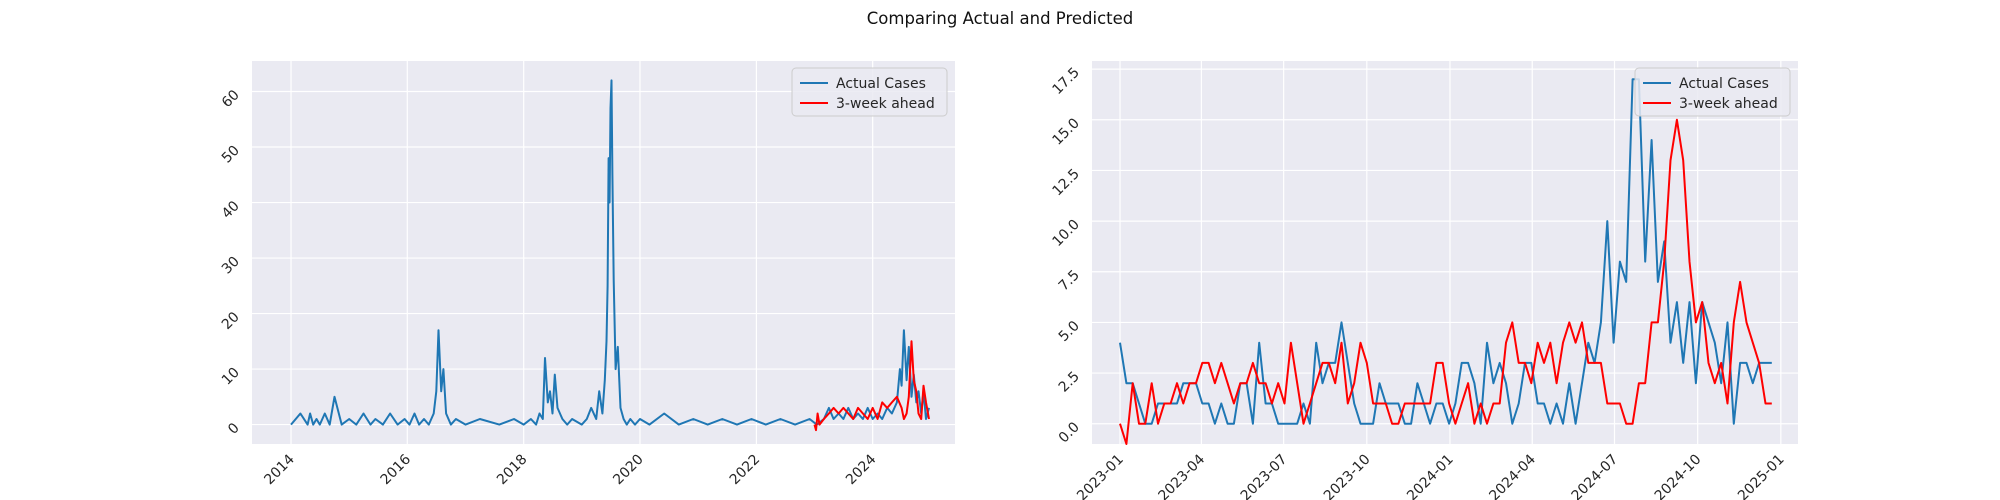 The image size is (2000, 500). What do you see at coordinates (1761, 476) in the screenshot?
I see `right-x-tick-label: 2025-01` at bounding box center [1761, 476].